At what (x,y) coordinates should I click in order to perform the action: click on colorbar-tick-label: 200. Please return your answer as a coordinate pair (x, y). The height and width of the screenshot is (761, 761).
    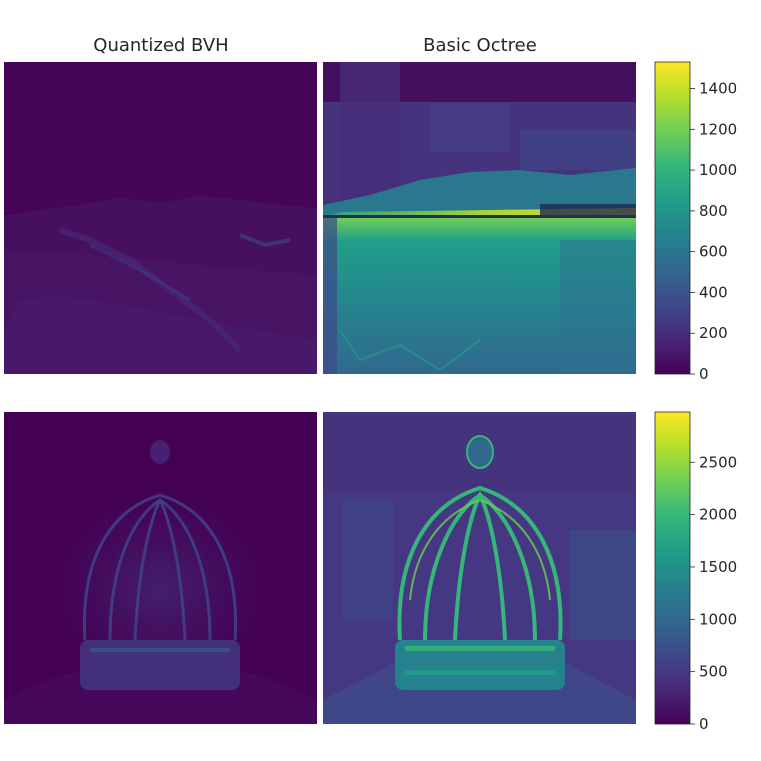
    Looking at the image, I should click on (713, 333).